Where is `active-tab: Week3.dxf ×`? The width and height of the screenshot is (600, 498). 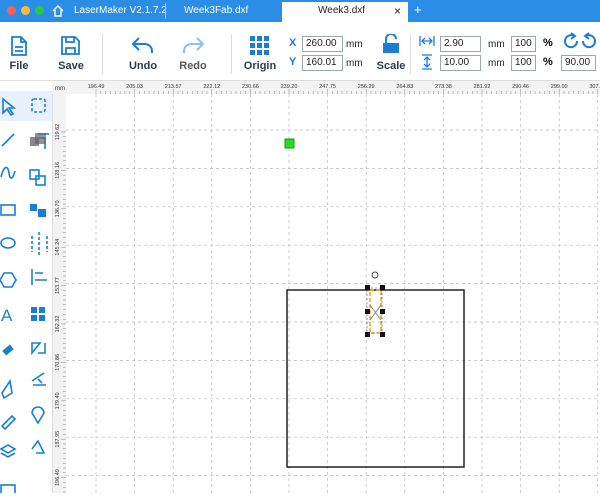
active-tab: Week3.dxf × is located at coordinates (345, 12).